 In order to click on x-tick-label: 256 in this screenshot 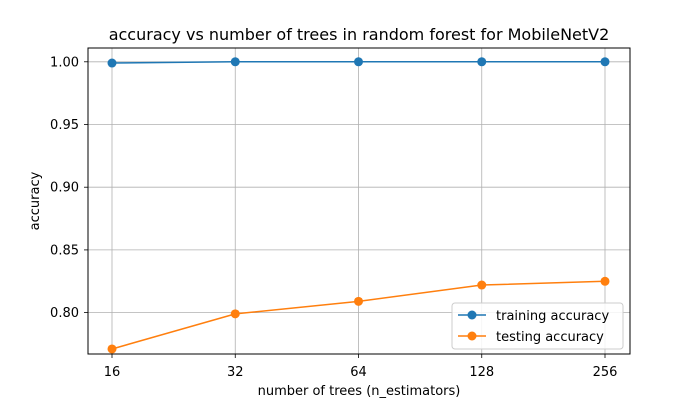, I will do `click(605, 372)`.